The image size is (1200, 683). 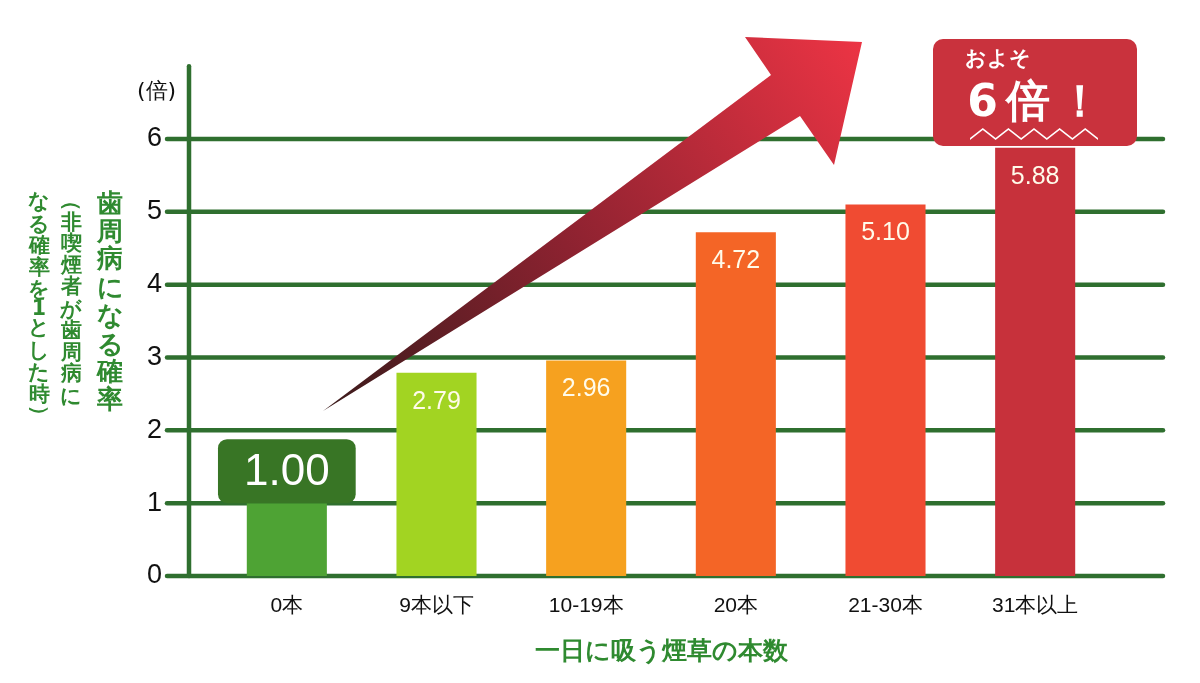 I want to click on x-tick-label: 31本以上, so click(x=1035, y=605).